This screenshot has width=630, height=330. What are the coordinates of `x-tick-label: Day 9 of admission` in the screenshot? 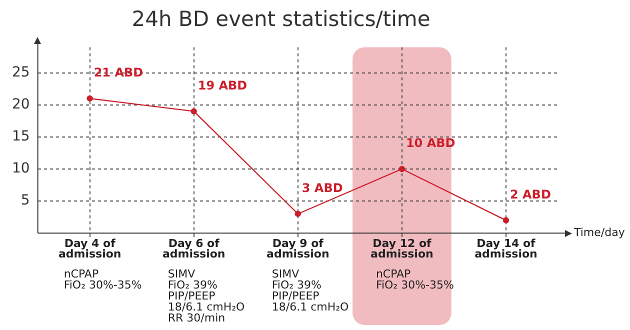 It's located at (298, 249).